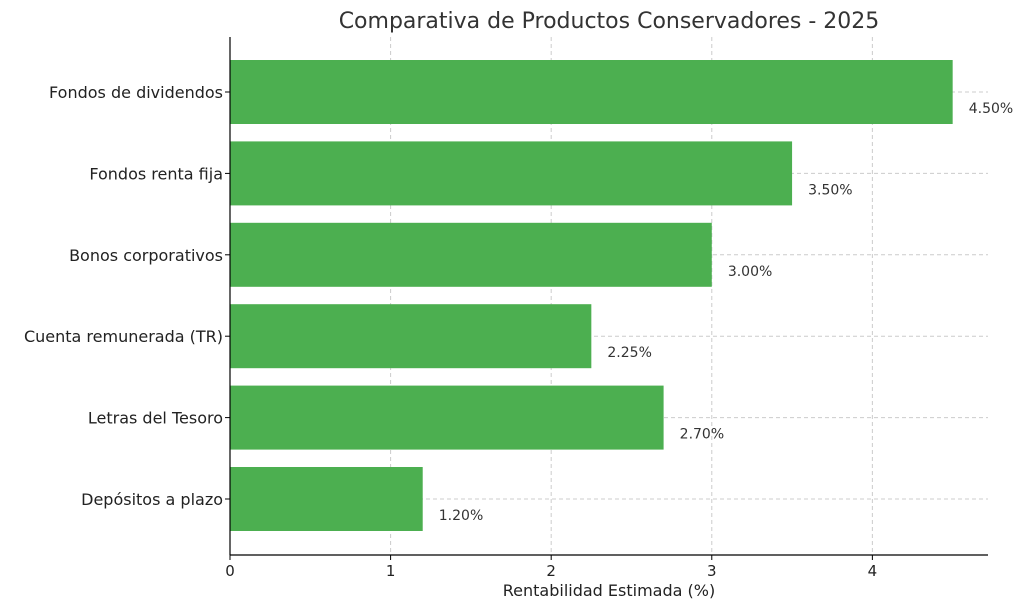  I want to click on x-tick-label: 3, so click(712, 571).